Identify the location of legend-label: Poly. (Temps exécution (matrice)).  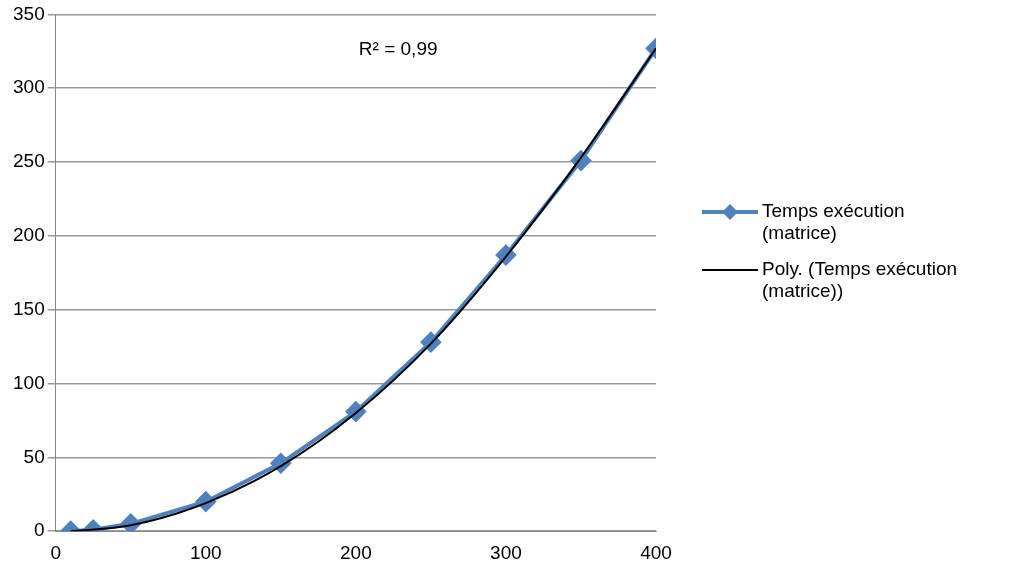
(860, 280).